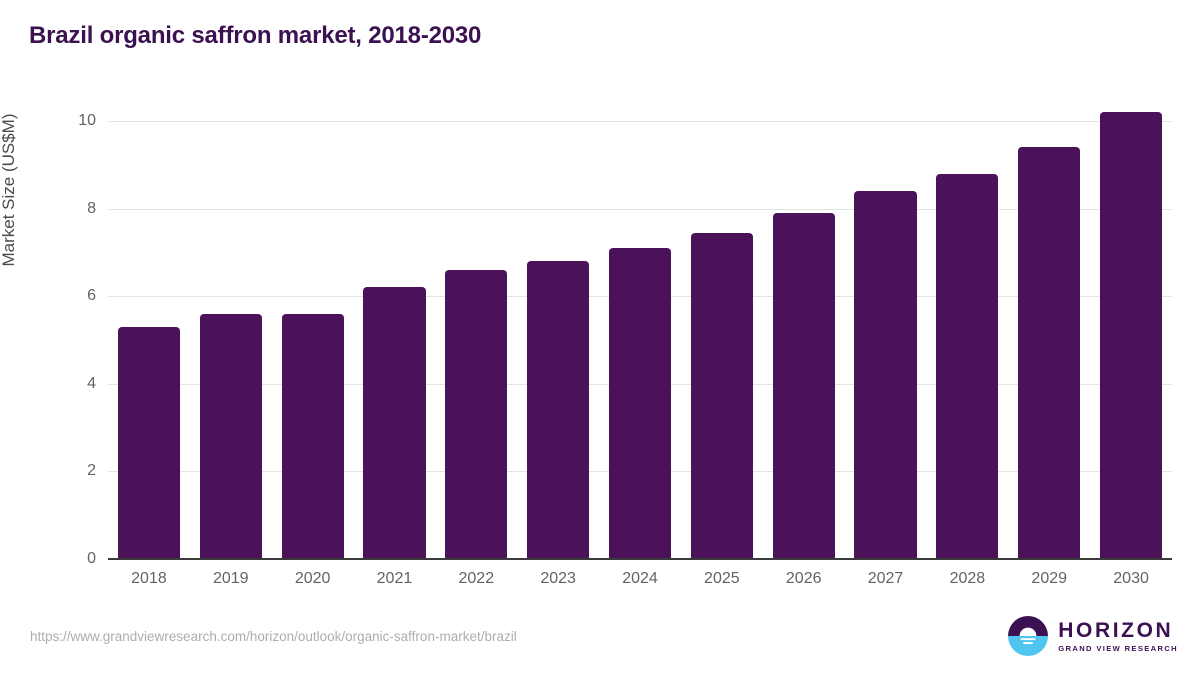 This screenshot has height=675, width=1200. I want to click on logo-tagline: GRAND VIEW RESEARCH, so click(1118, 648).